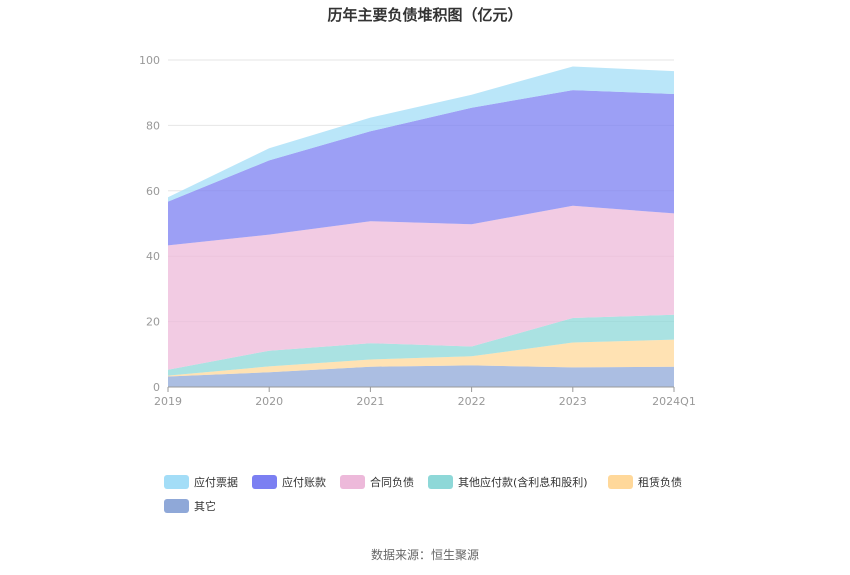  Describe the element at coordinates (674, 401) in the screenshot. I see `x-tick-label: 2024Q1` at that location.